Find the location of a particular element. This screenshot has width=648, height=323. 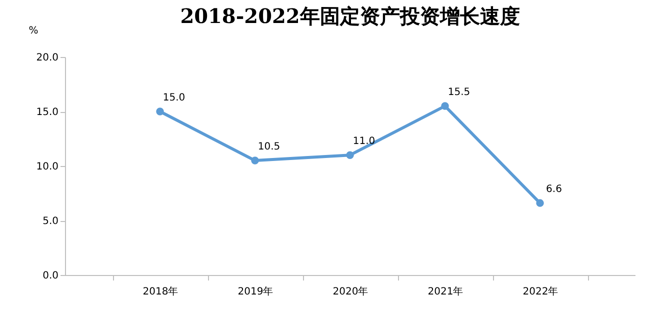

y-tick-label: 10.0 is located at coordinates (47, 167).